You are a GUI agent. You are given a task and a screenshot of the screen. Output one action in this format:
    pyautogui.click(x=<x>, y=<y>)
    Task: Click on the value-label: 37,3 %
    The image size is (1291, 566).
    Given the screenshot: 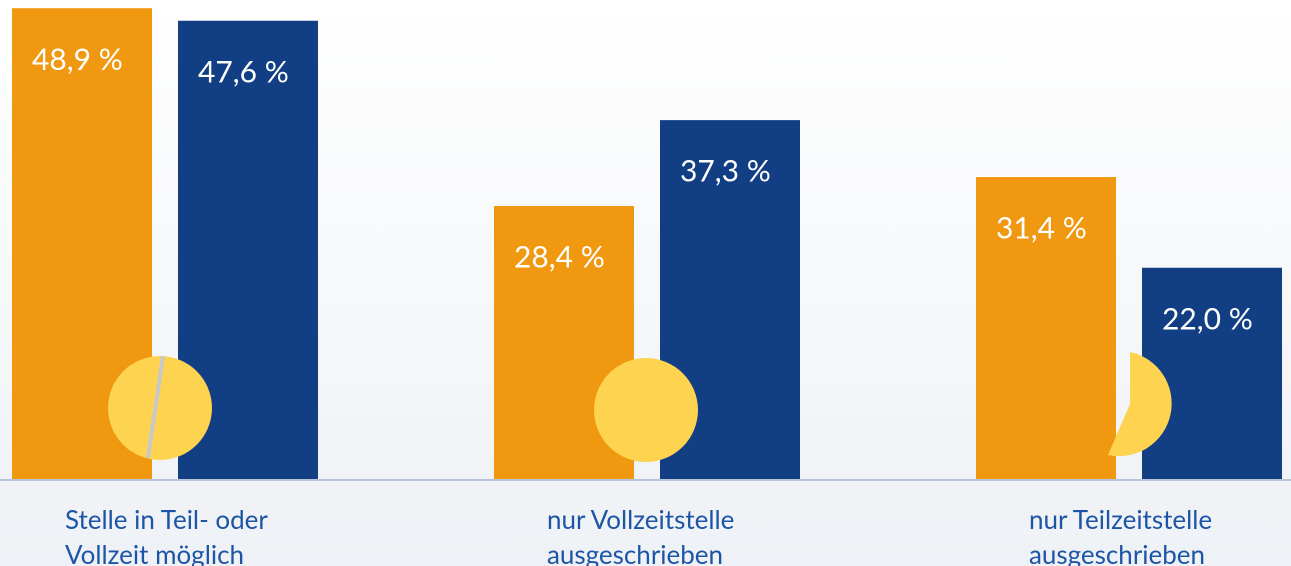 What is the action you would take?
    pyautogui.click(x=725, y=171)
    